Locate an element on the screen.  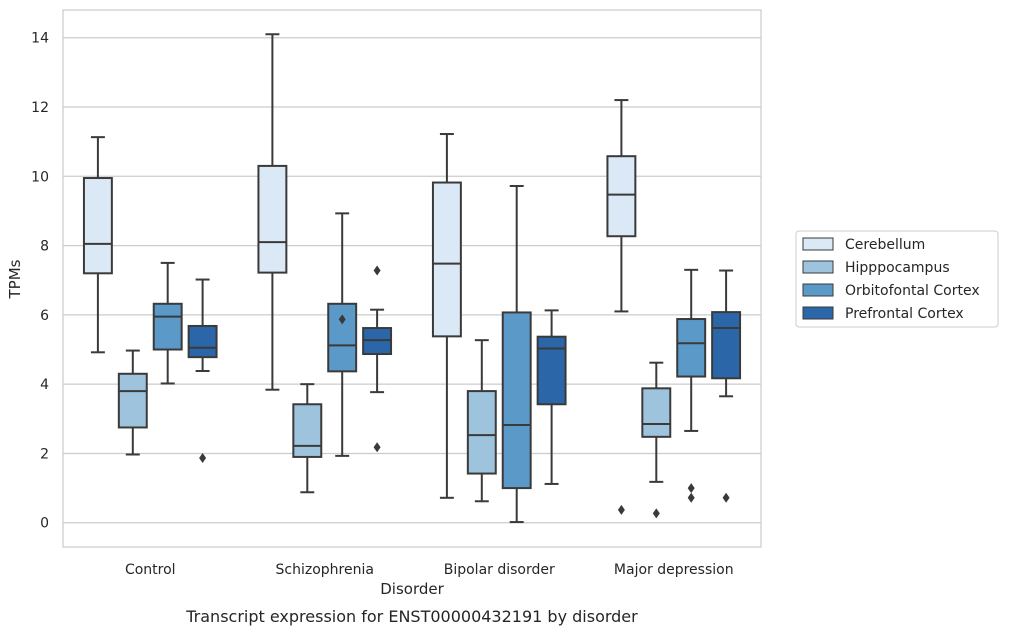
legend-frame is located at coordinates (897, 279).